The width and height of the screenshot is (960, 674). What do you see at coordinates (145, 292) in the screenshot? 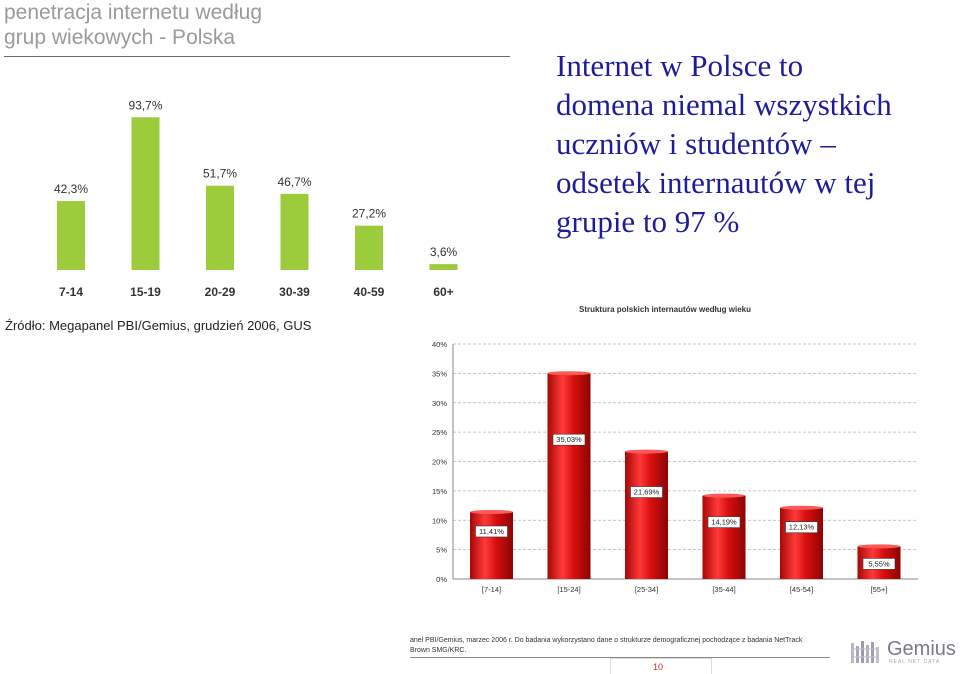
I see `category-label: 15-19` at bounding box center [145, 292].